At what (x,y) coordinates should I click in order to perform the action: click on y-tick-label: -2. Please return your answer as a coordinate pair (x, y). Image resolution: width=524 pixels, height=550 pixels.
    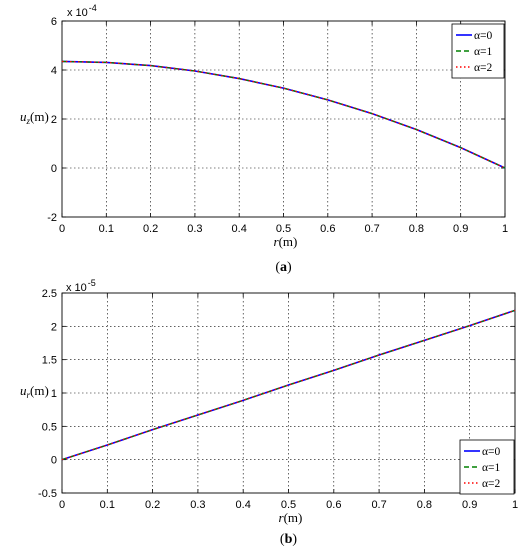
    Looking at the image, I should click on (52, 218).